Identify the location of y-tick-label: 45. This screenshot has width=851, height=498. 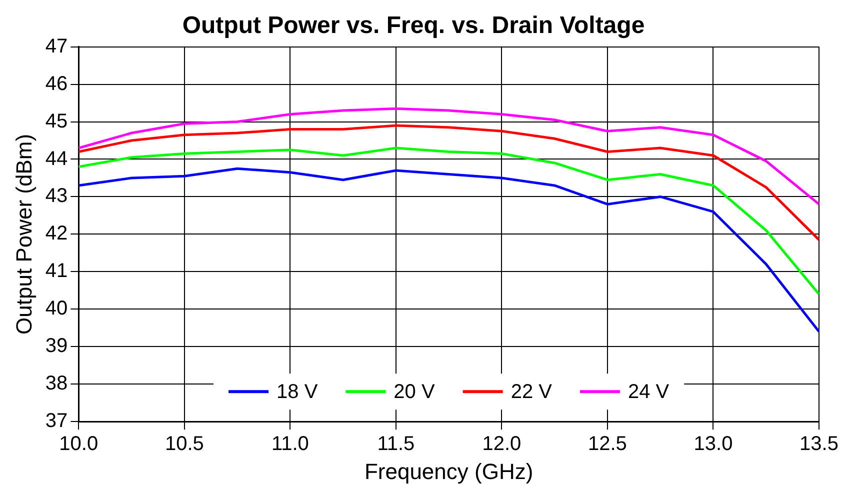
(56, 121).